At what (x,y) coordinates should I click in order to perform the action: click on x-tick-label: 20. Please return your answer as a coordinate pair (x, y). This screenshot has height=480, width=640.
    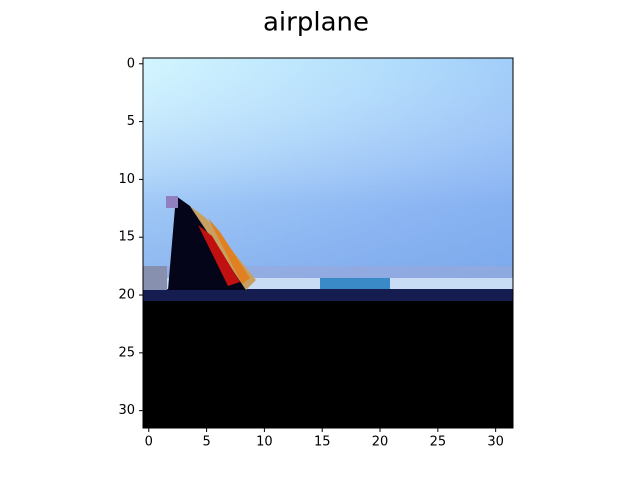
    Looking at the image, I should click on (380, 442).